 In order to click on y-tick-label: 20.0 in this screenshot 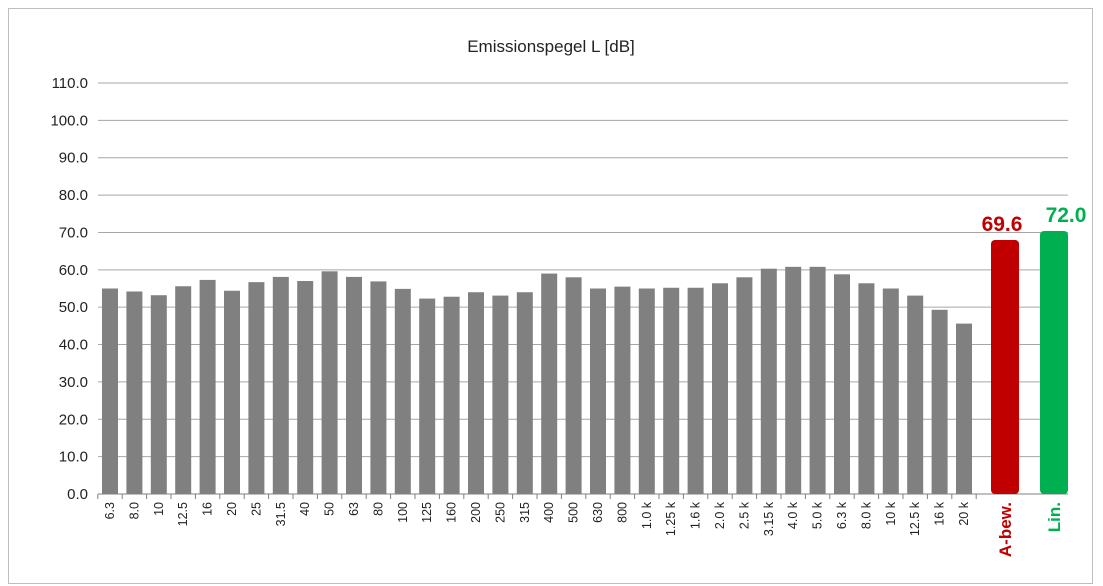, I will do `click(73, 419)`.